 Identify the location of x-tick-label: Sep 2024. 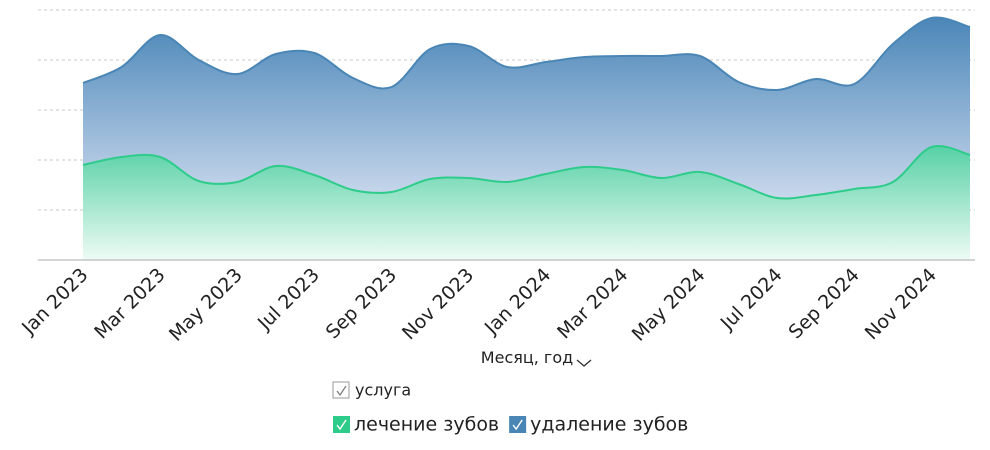
(823, 303).